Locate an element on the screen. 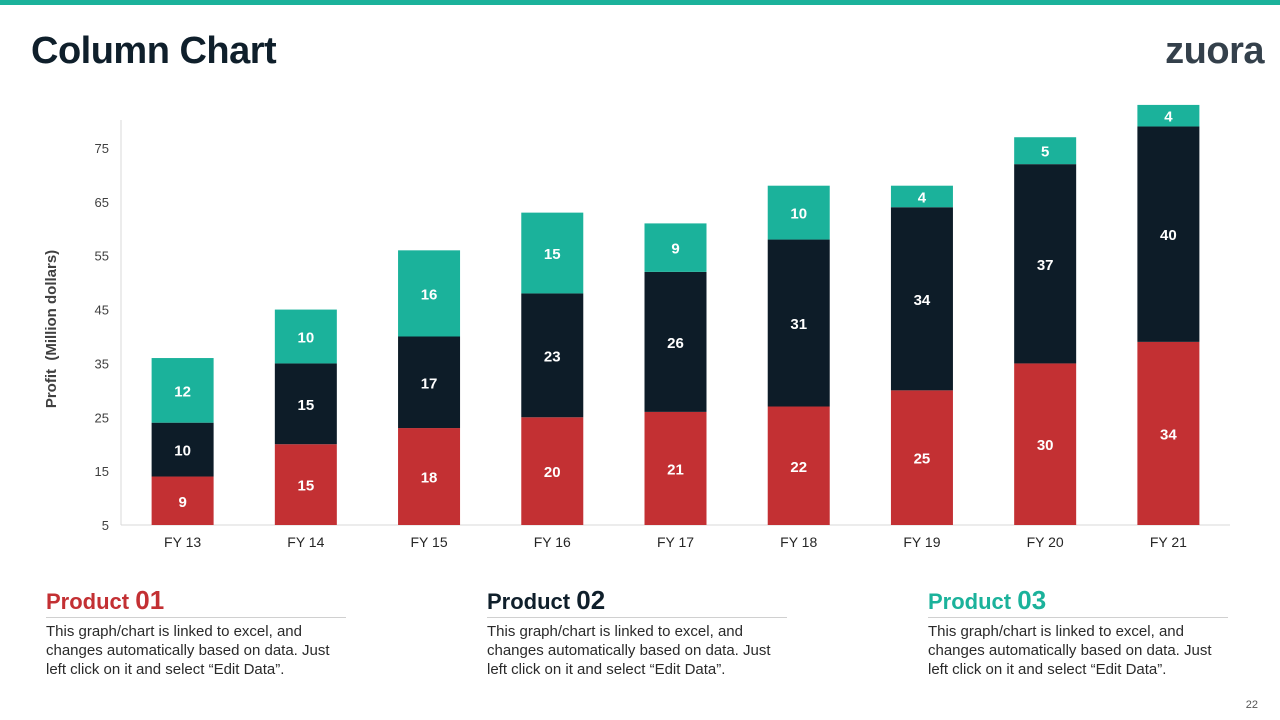 The height and width of the screenshot is (720, 1280). data-label: 25 is located at coordinates (922, 459).